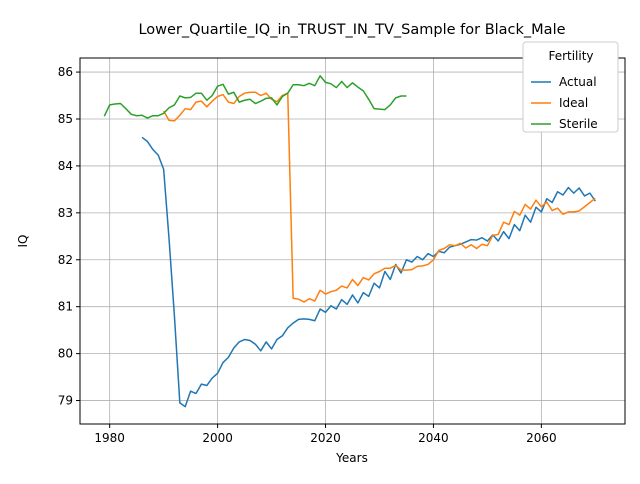 This screenshot has width=640, height=484. What do you see at coordinates (541, 438) in the screenshot?
I see `x-tick-label: 2060` at bounding box center [541, 438].